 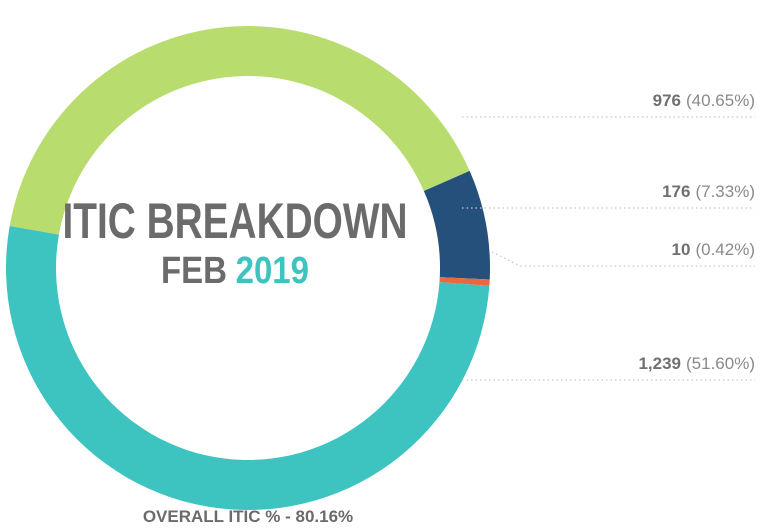 I want to click on subtitle-month: FEB, so click(x=194, y=271).